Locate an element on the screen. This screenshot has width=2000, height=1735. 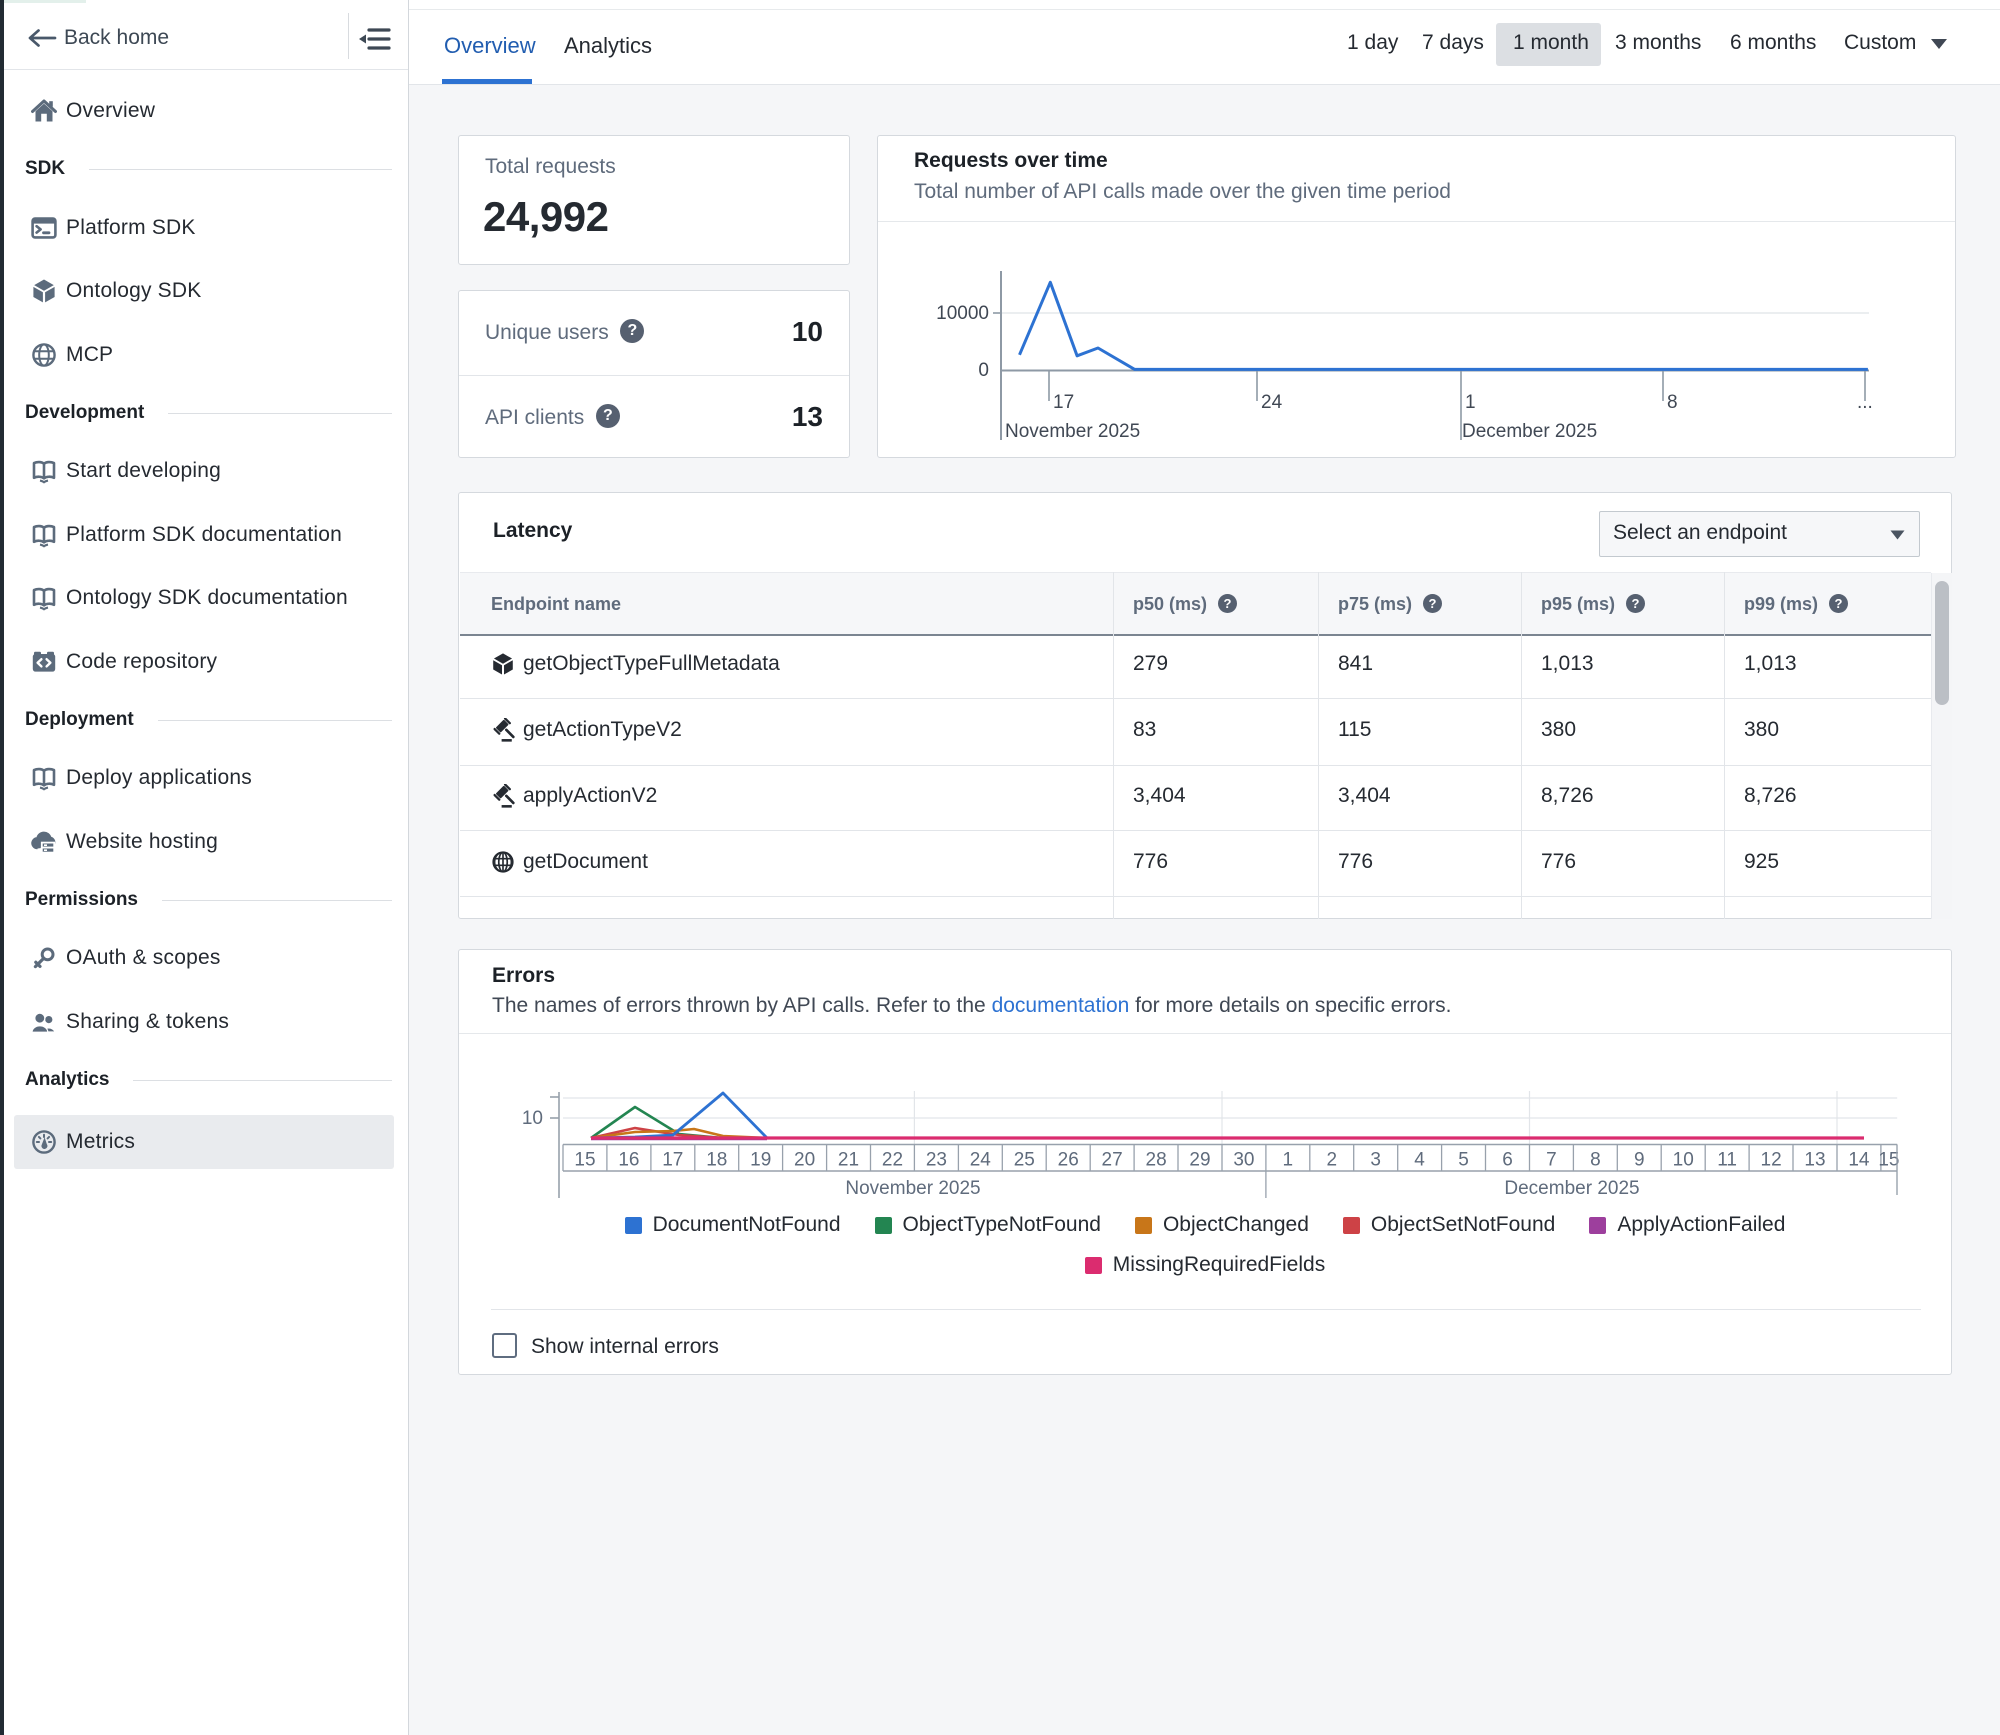
svg-text: 6 is located at coordinates (1507, 1160).